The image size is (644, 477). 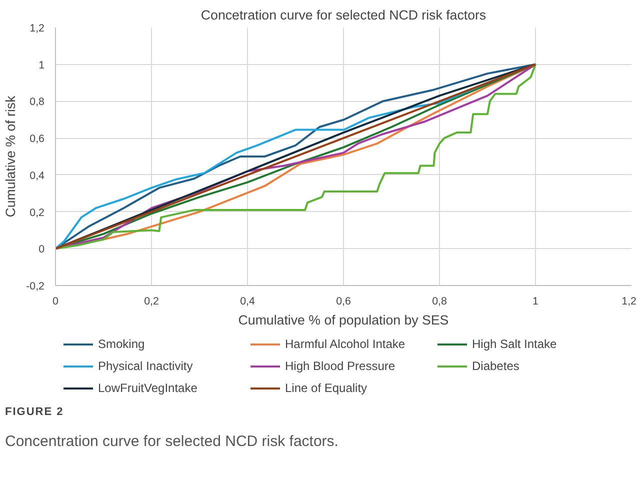 I want to click on legend-label: Smoking, so click(x=122, y=344).